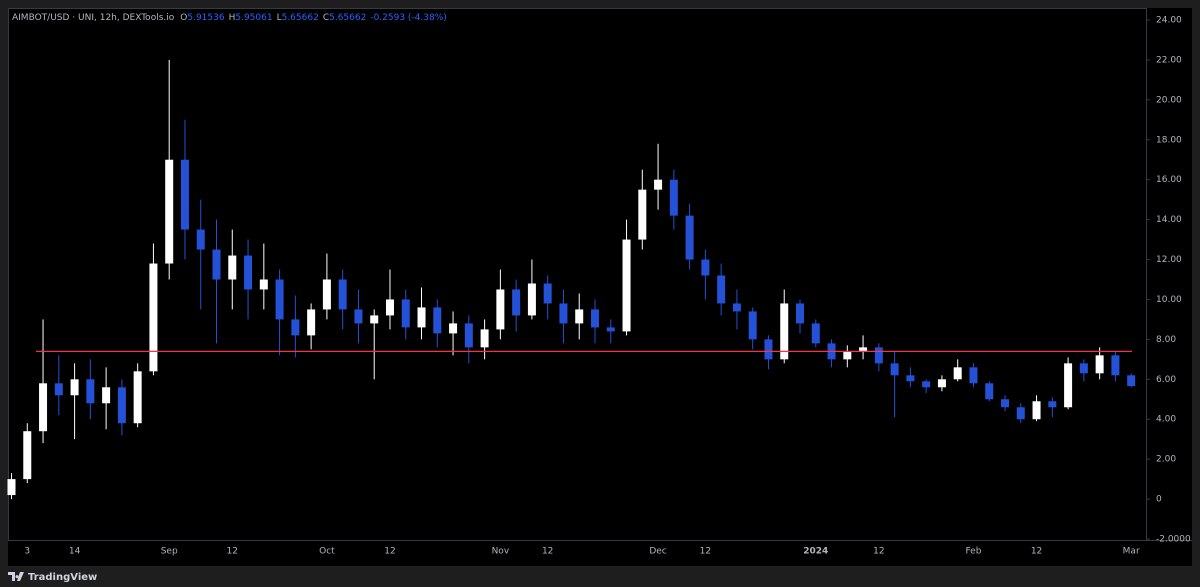 The width and height of the screenshot is (1200, 587). I want to click on y-tick-label: 20.00, so click(1169, 100).